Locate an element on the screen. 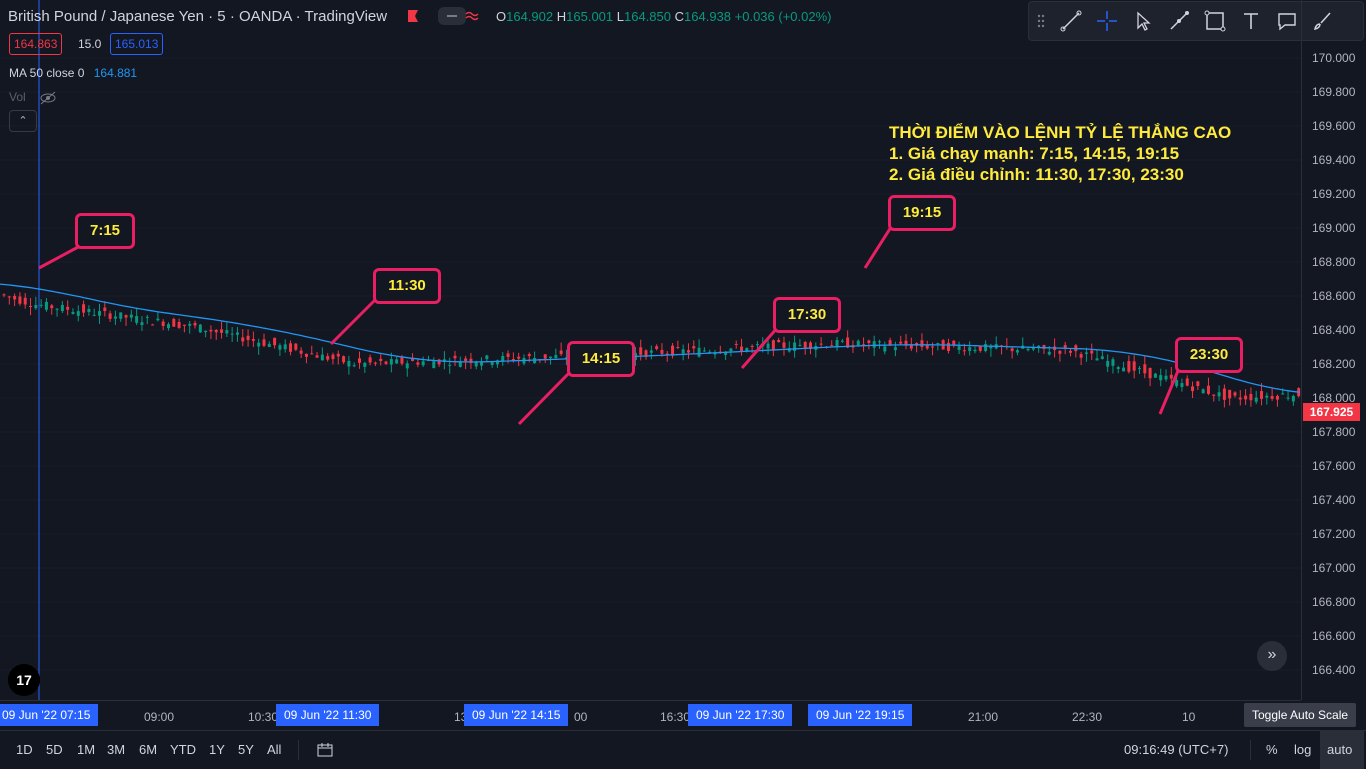 The width and height of the screenshot is (1366, 769). cursor-icon is located at coordinates (1143, 21).